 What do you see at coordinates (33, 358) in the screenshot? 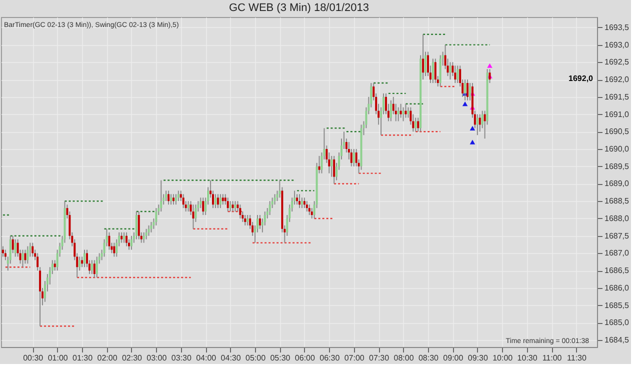
I see `x-tick-label: 00:30` at bounding box center [33, 358].